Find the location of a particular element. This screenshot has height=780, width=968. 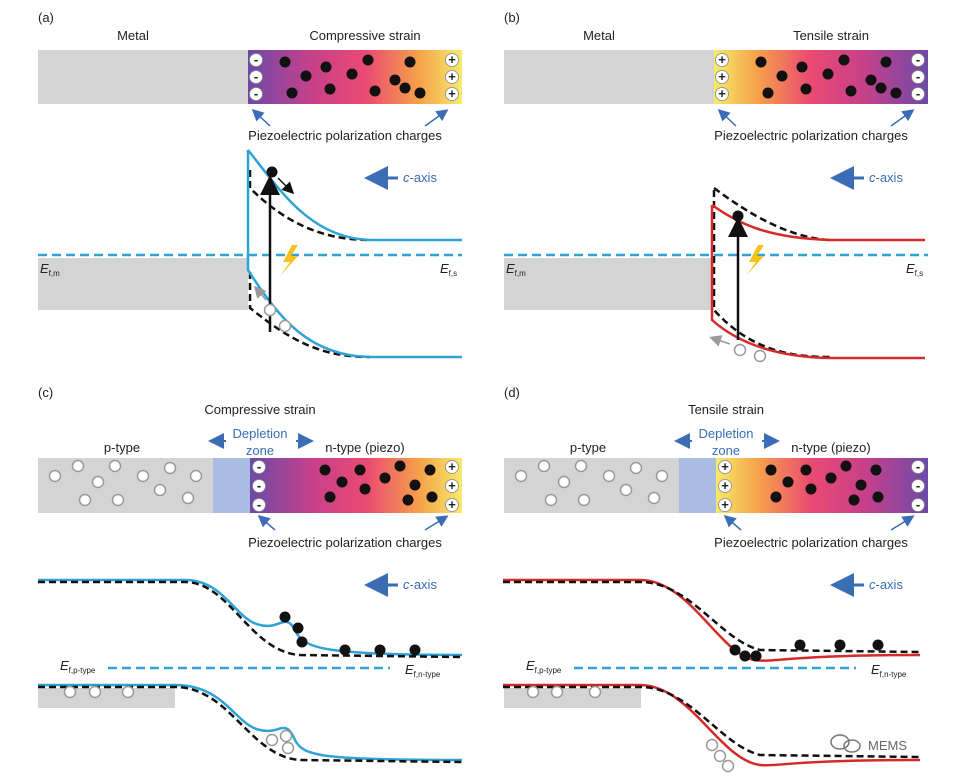

n-type-label: n-type (piezo) is located at coordinates (364, 447).